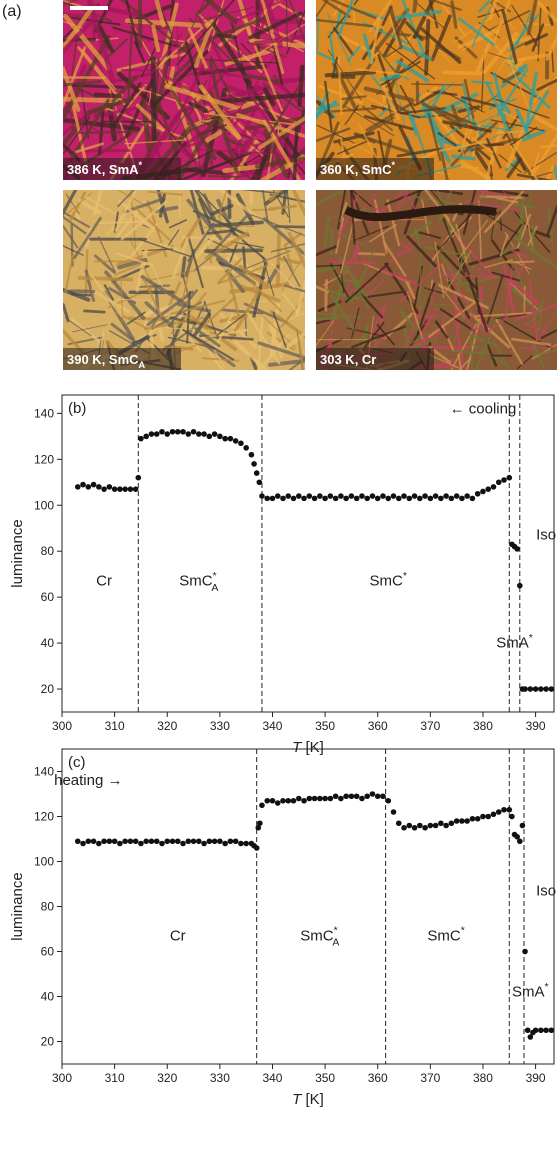 This screenshot has width=557, height=1151. Describe the element at coordinates (394, 165) in the screenshot. I see `superscript: *` at that location.